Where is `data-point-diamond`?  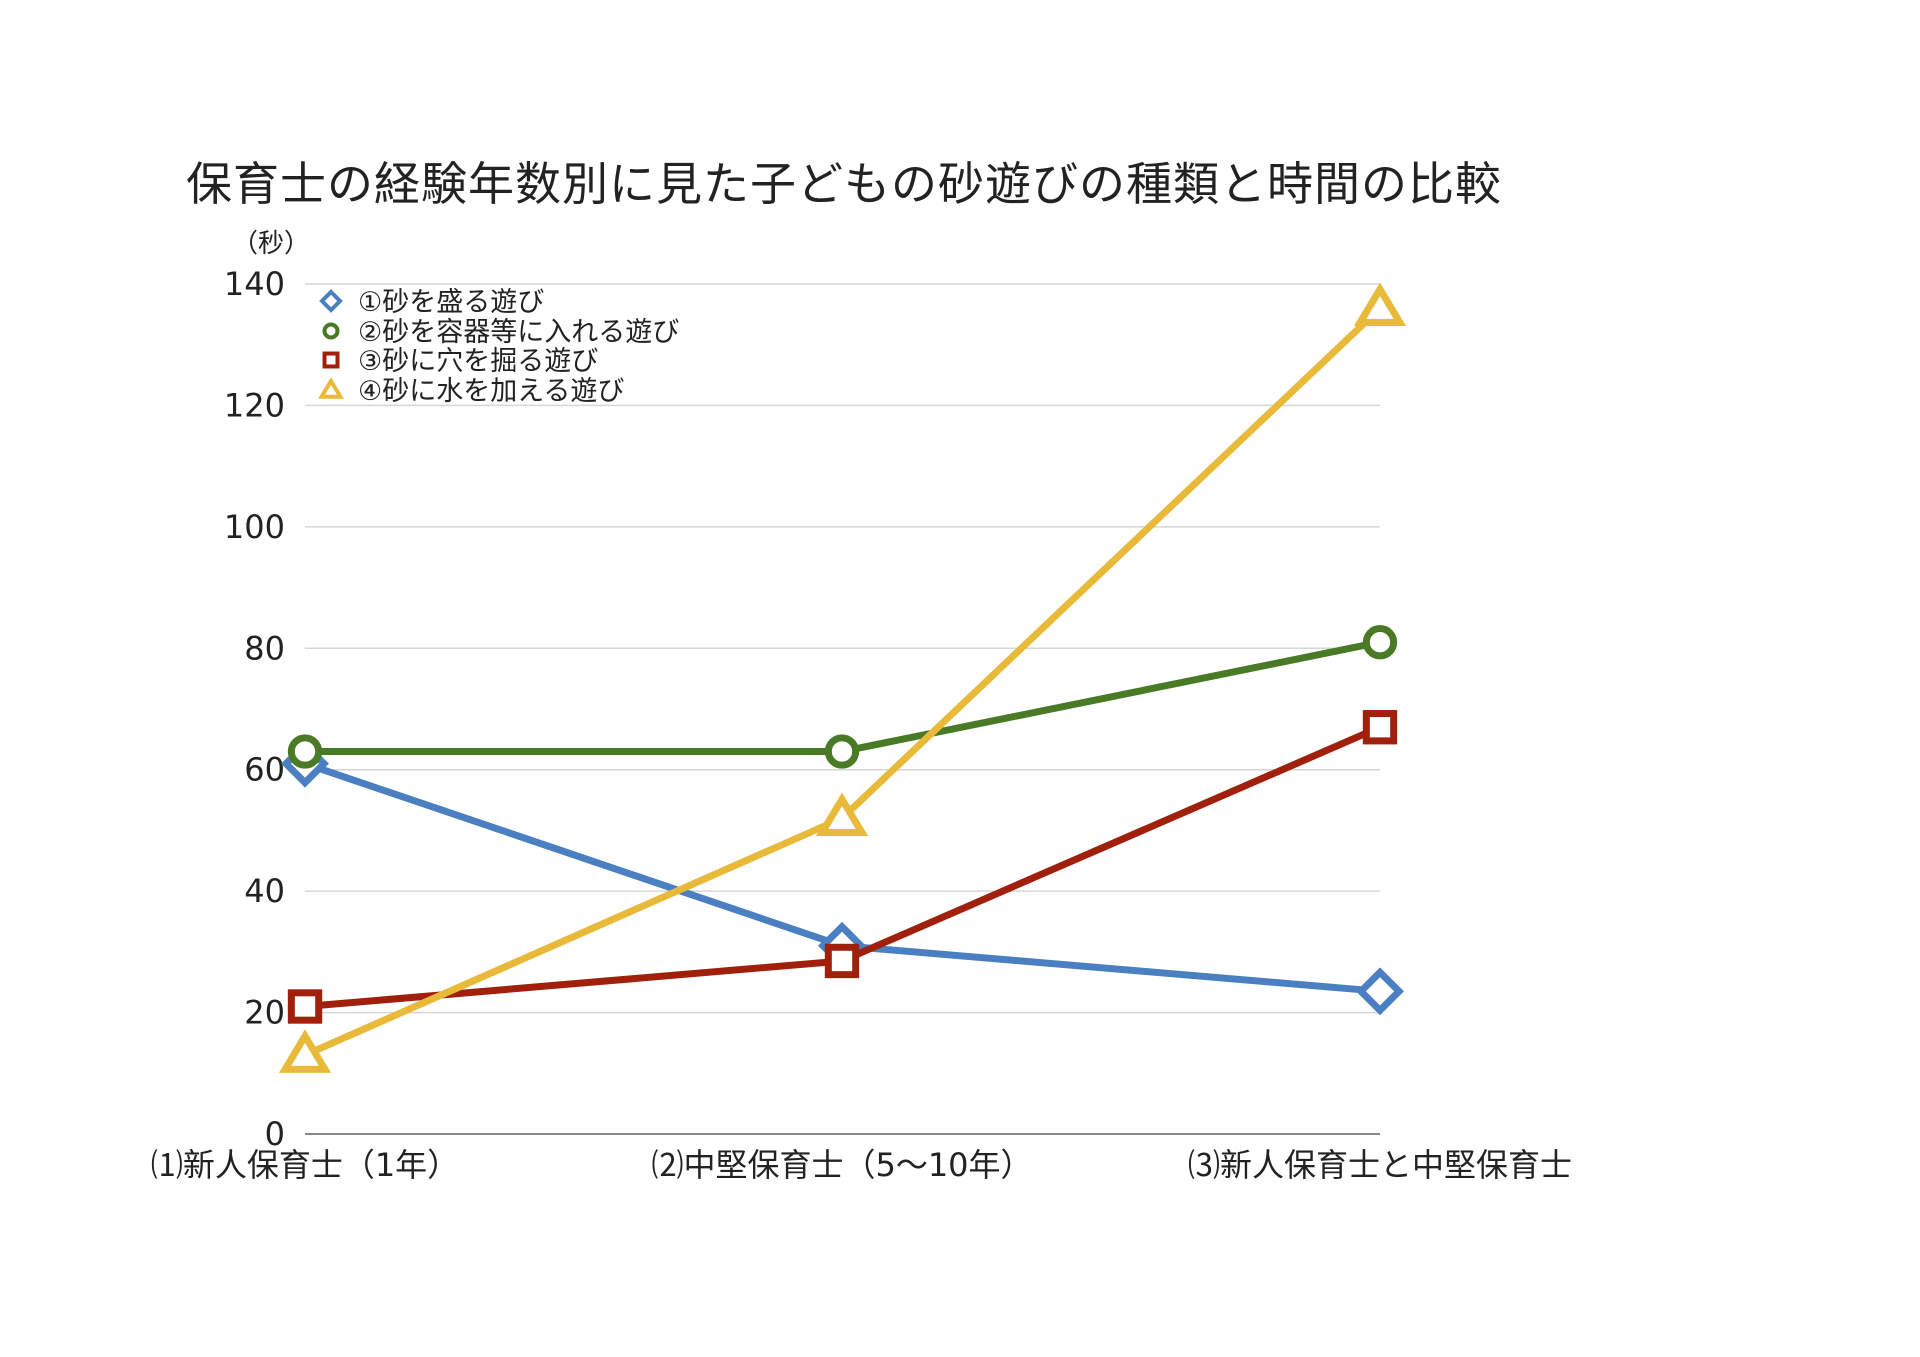 data-point-diamond is located at coordinates (1380, 991).